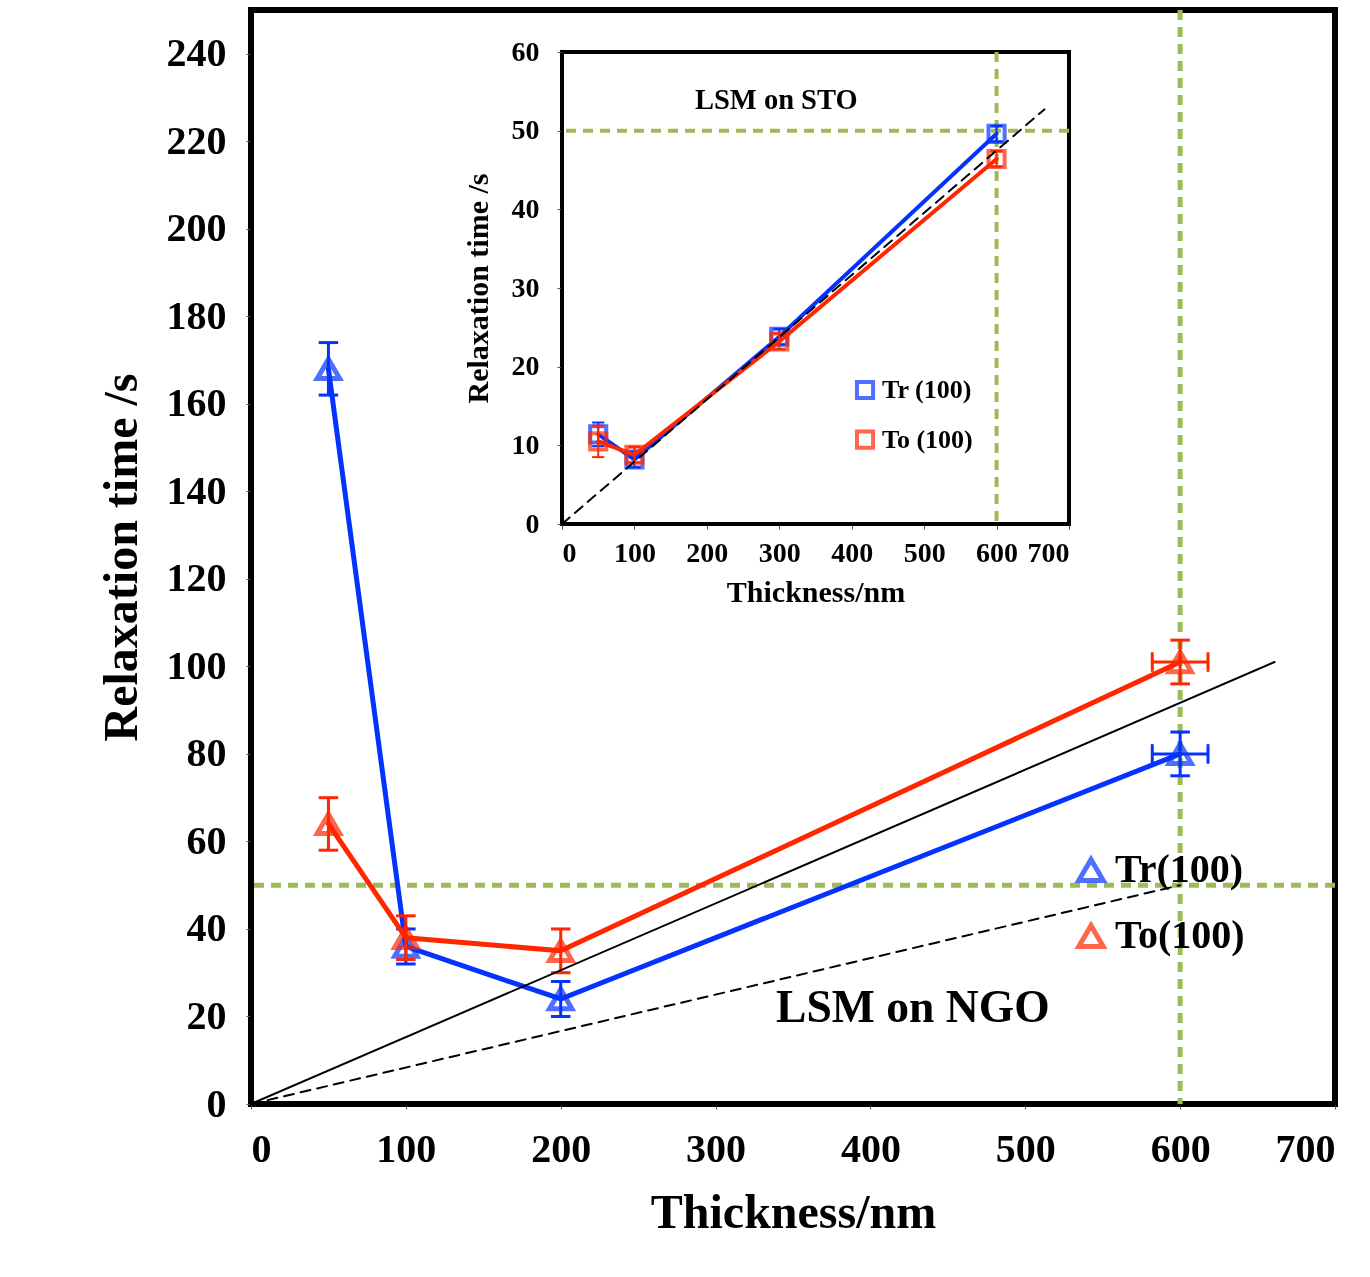  Describe the element at coordinates (1180, 934) in the screenshot. I see `legend-label: To(100)` at that location.